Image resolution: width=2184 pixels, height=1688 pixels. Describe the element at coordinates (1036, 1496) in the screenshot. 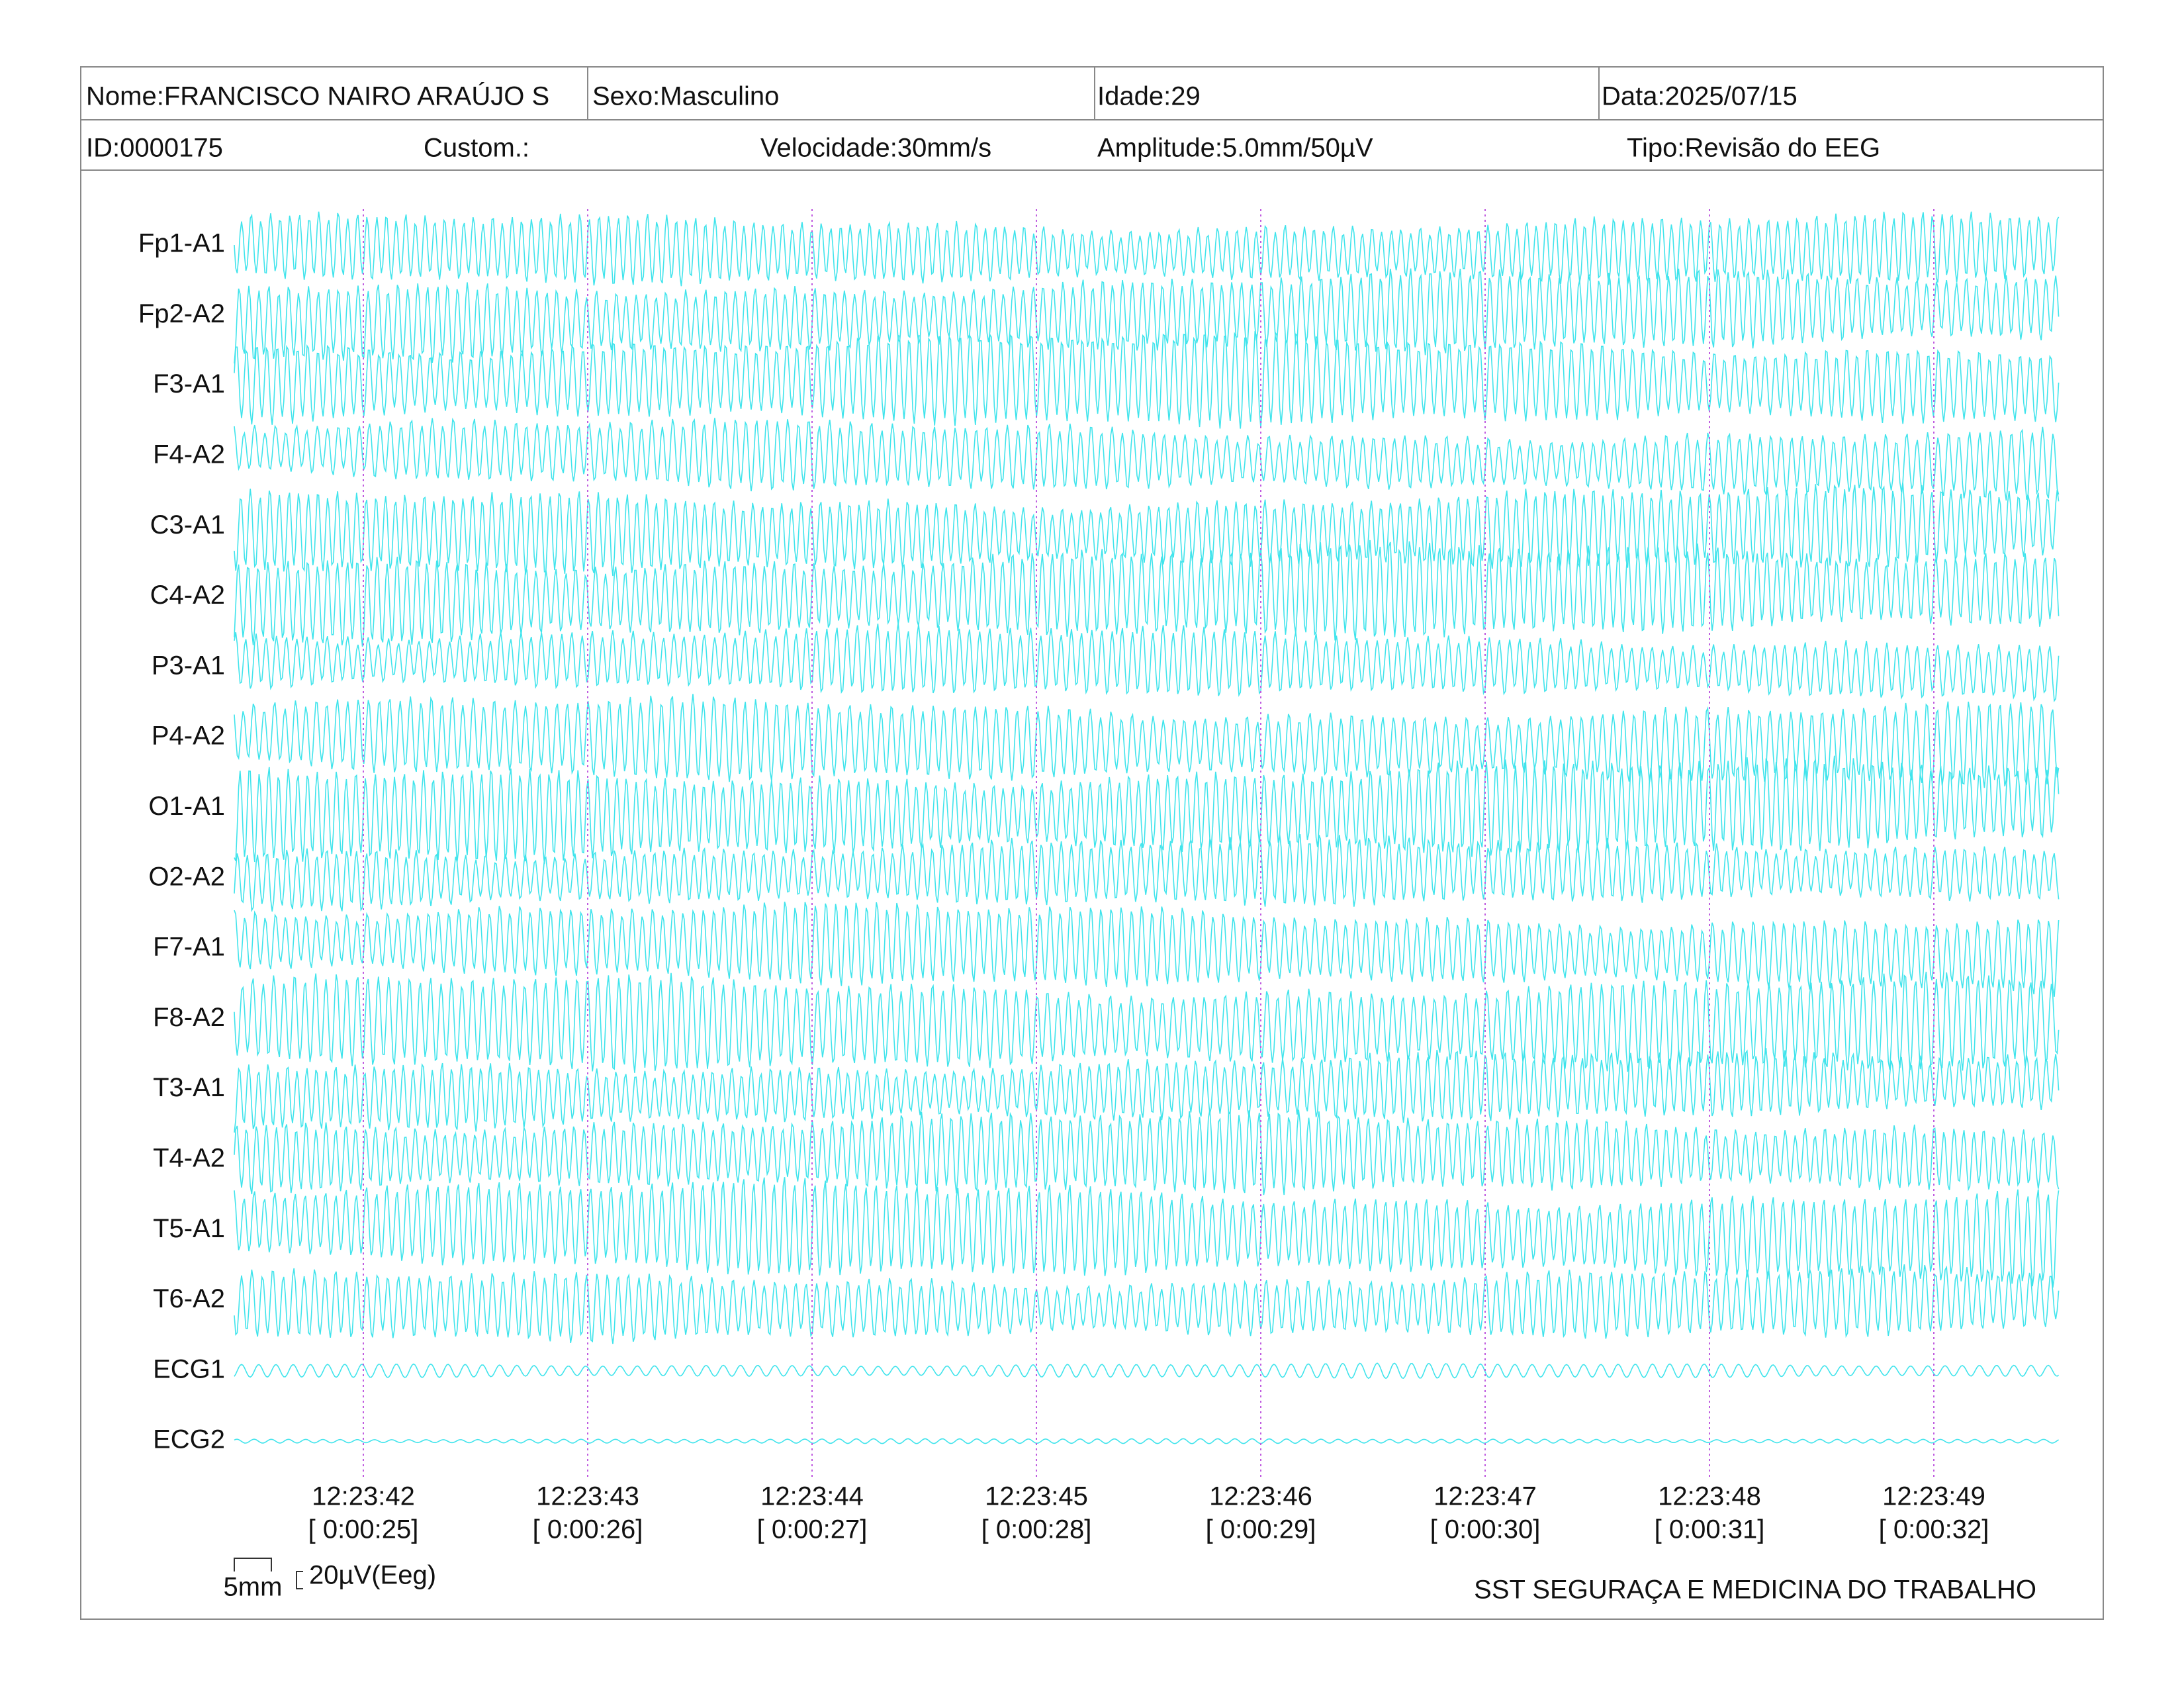

I see `time-label: 12:23:45` at that location.